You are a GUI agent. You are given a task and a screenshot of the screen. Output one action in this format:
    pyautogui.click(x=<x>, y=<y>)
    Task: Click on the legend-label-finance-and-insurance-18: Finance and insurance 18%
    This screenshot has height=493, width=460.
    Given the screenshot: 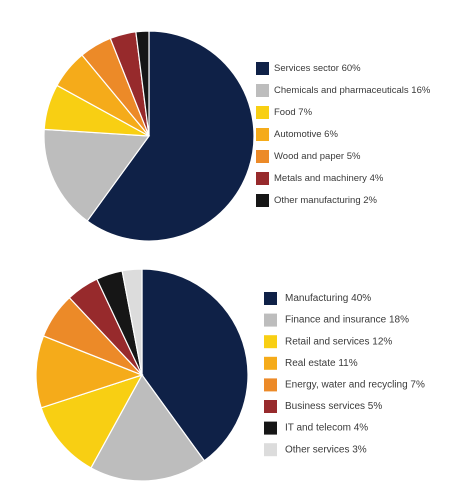 What is the action you would take?
    pyautogui.click(x=347, y=320)
    